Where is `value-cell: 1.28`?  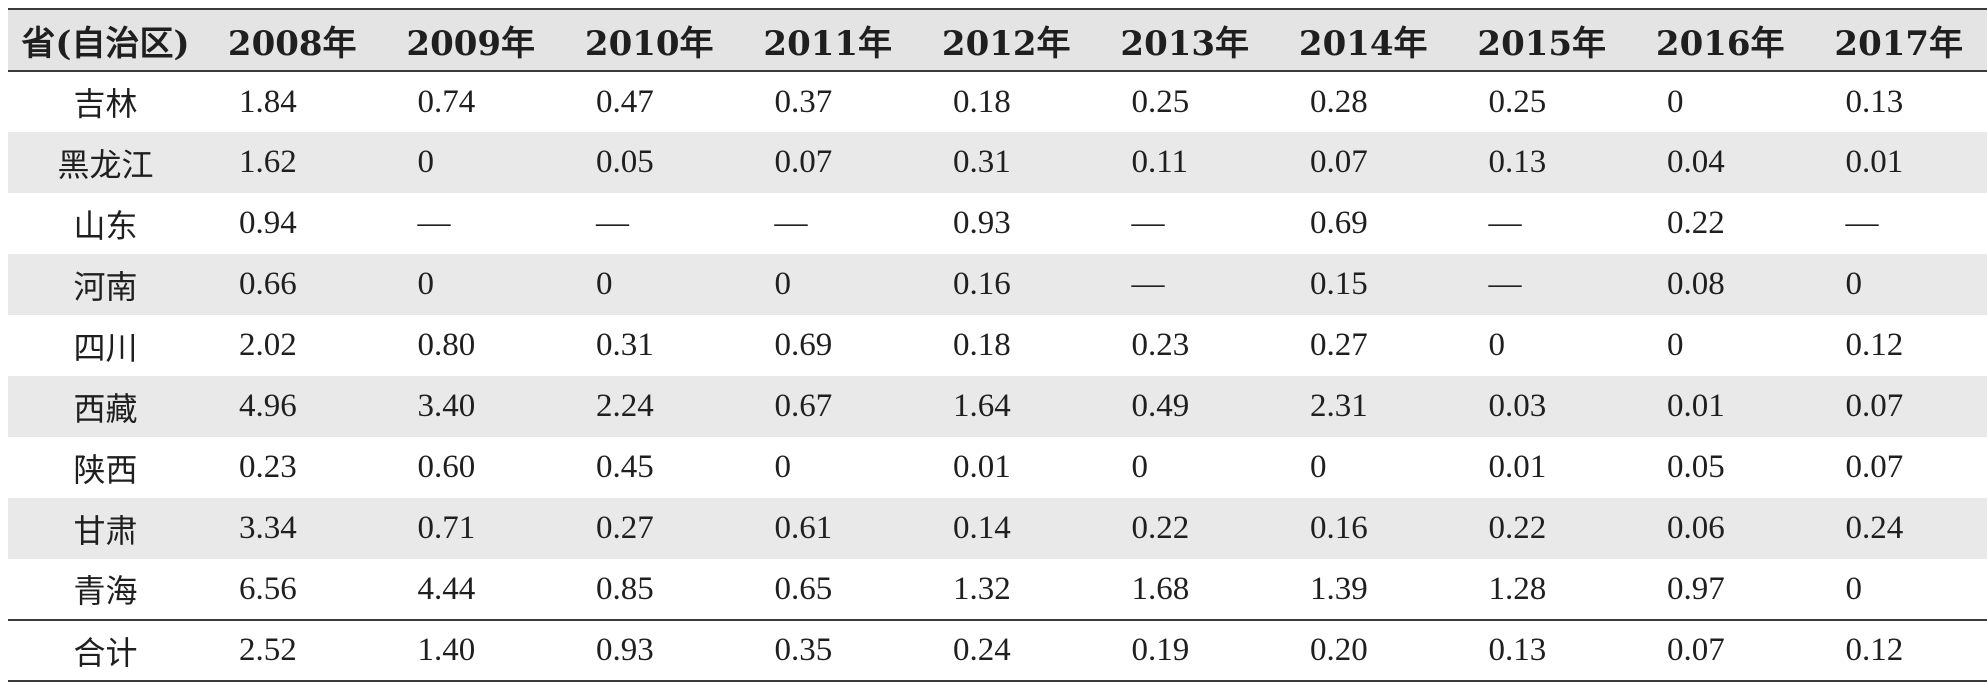 value-cell: 1.28 is located at coordinates (1517, 588).